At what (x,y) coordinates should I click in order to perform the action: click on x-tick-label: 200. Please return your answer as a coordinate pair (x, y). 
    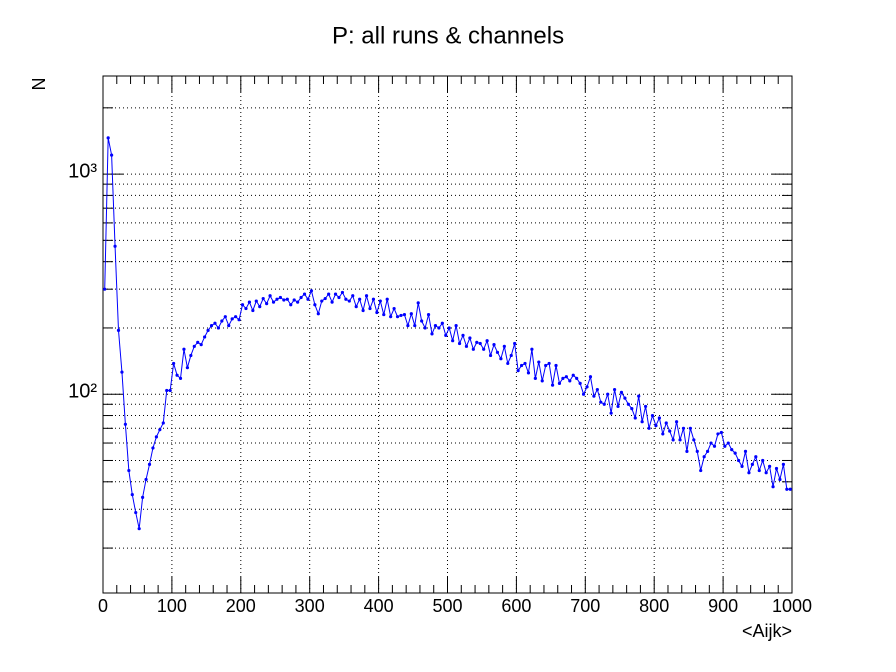
    Looking at the image, I should click on (241, 606).